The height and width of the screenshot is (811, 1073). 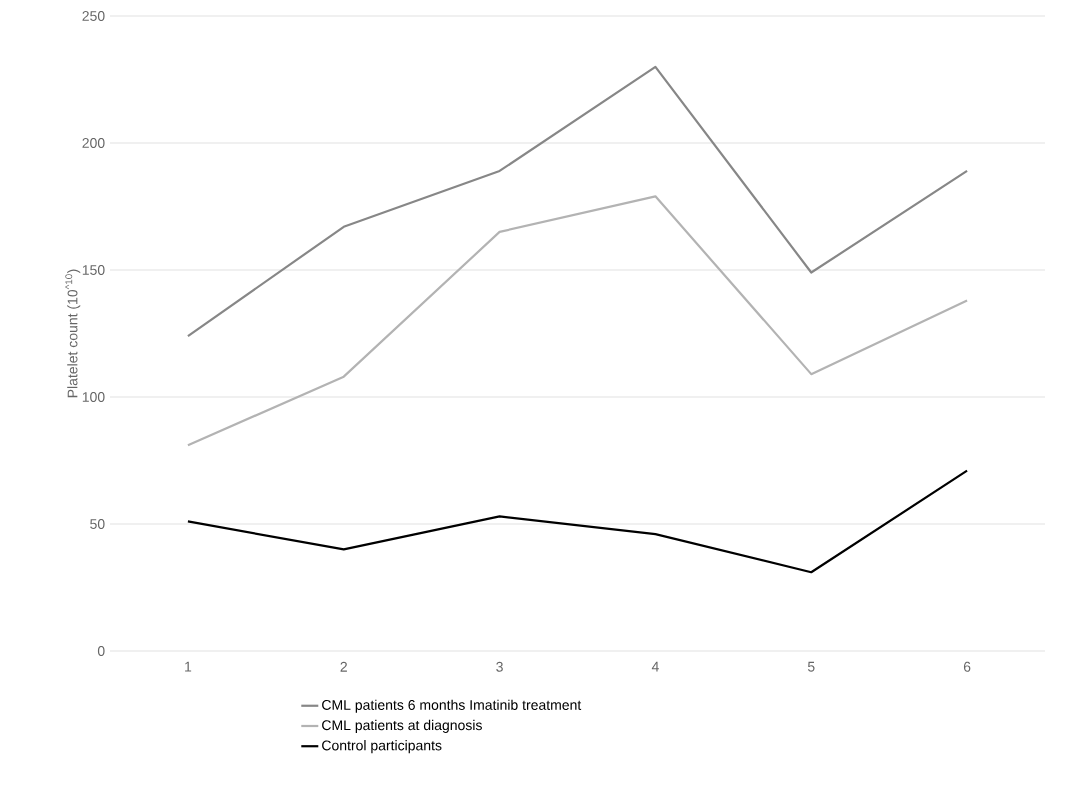 I want to click on x-tick-label: 3, so click(x=499, y=666).